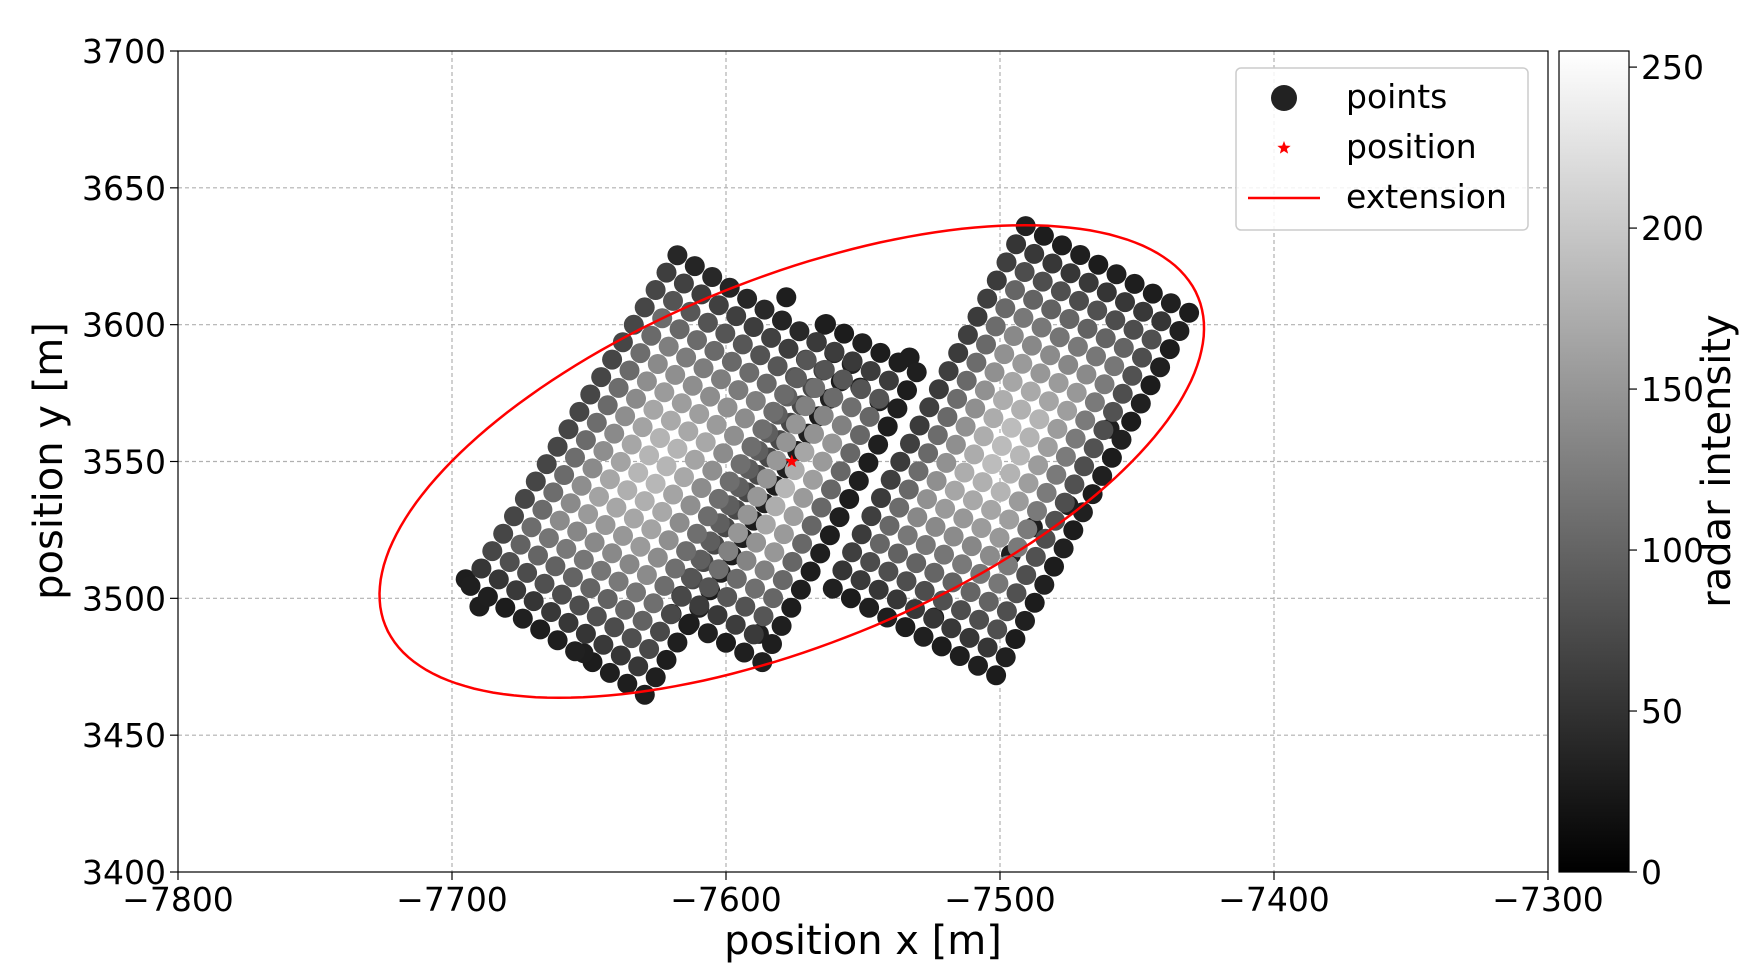 This screenshot has height=964, width=1751. Describe the element at coordinates (124, 188) in the screenshot. I see `y-tick-label: 3650` at that location.